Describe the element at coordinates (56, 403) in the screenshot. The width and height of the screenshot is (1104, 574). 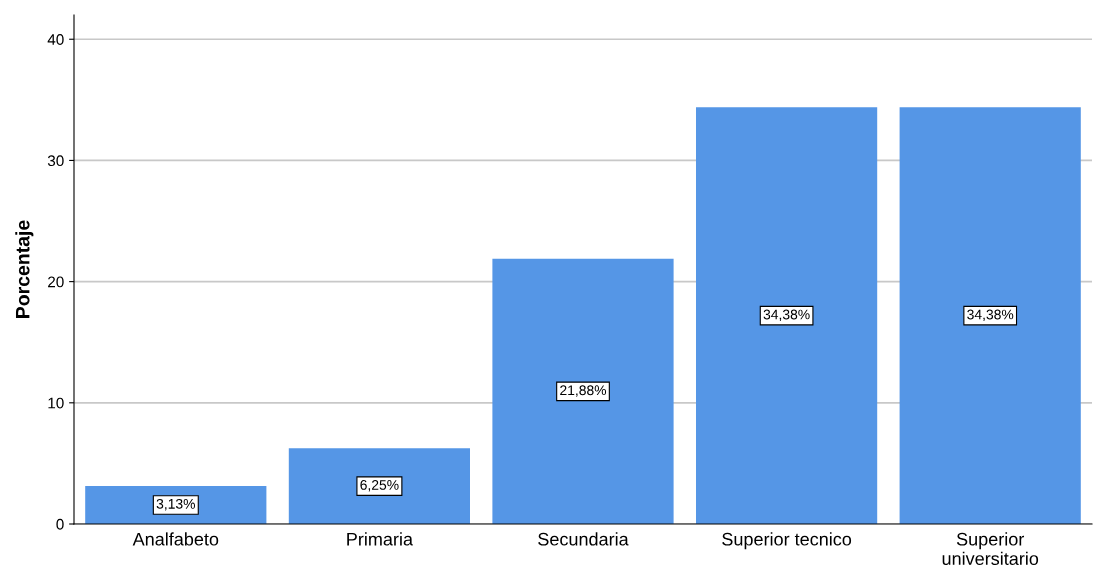
I see `y-tick-label: 10` at that location.